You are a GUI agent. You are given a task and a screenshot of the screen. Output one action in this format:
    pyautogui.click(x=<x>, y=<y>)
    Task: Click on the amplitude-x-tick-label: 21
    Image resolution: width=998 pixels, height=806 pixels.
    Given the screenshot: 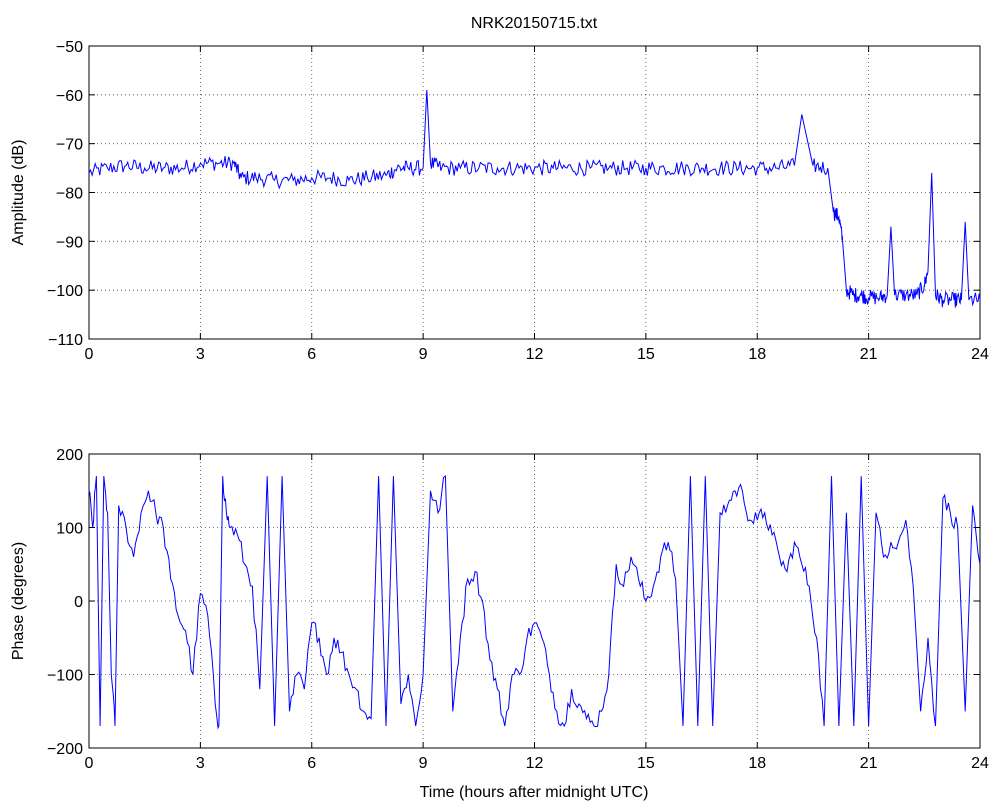 What is the action you would take?
    pyautogui.click(x=869, y=354)
    